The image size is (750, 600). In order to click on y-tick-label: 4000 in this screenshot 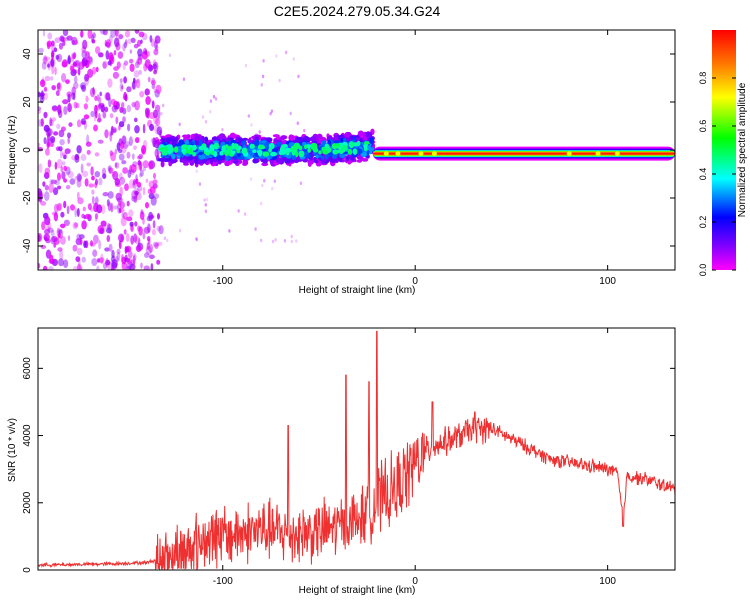, I will do `click(27, 435)`.